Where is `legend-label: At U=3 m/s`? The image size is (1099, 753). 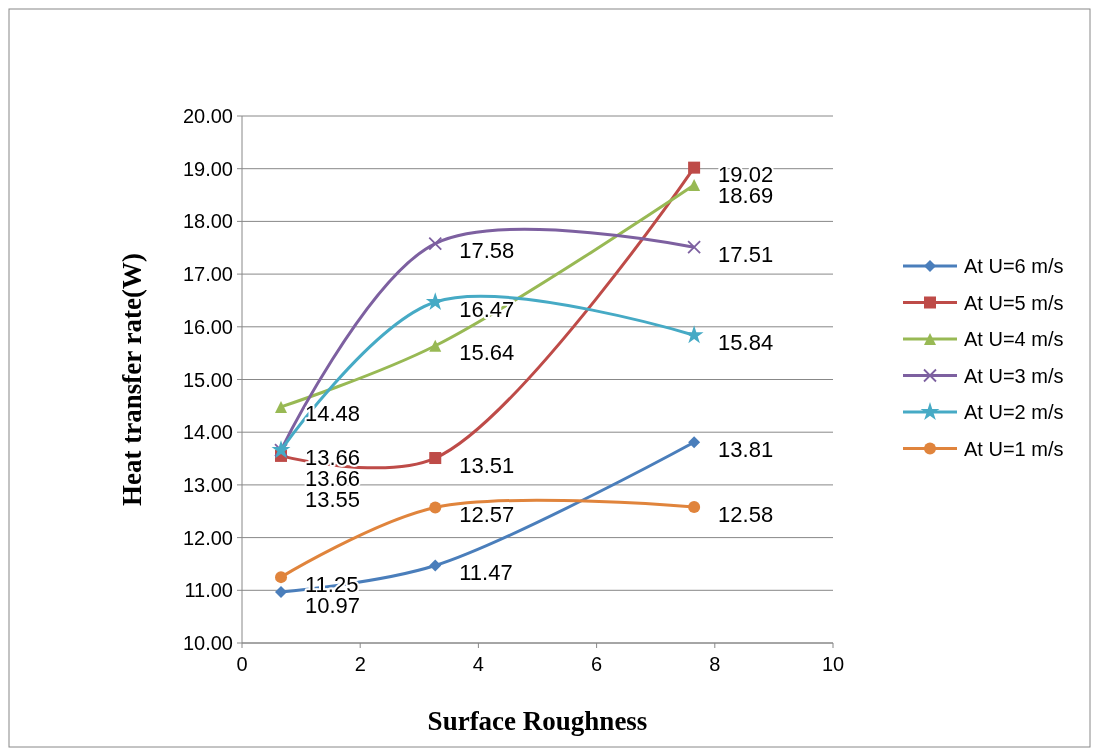 legend-label: At U=3 m/s is located at coordinates (1014, 375).